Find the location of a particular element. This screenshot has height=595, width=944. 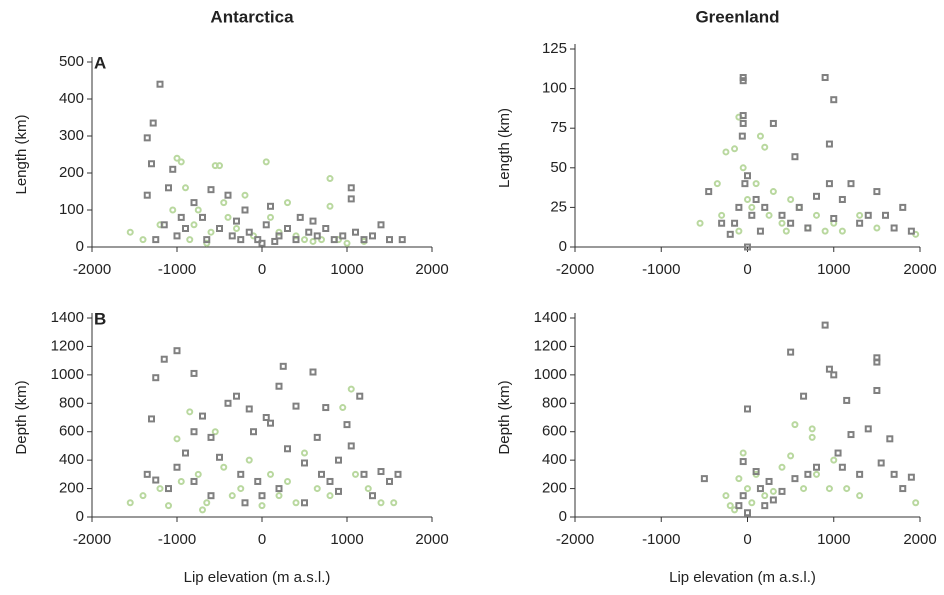

y-tick-label: 1200 is located at coordinates (67, 345).